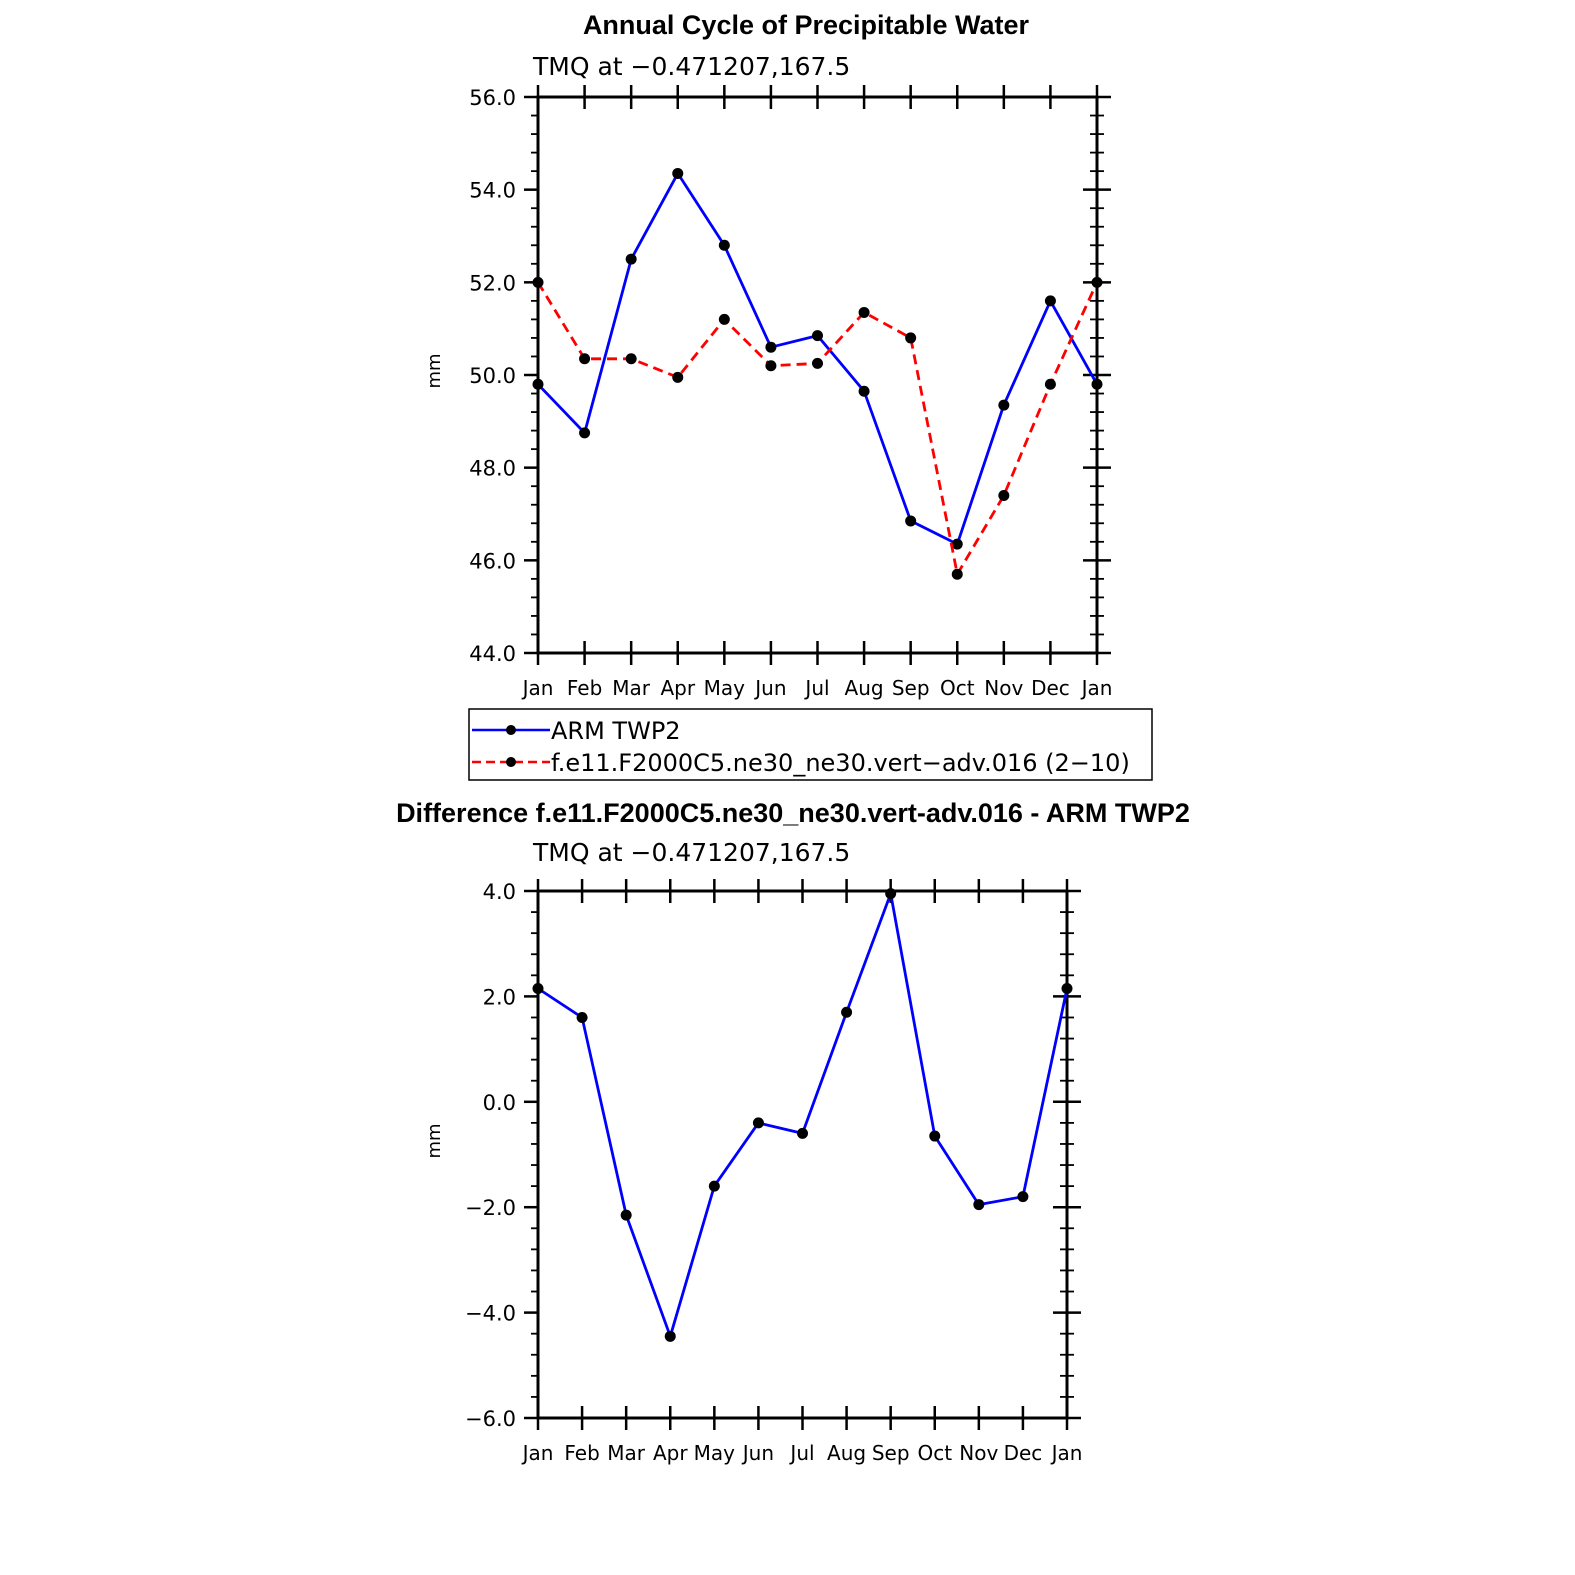  What do you see at coordinates (511, 730) in the screenshot?
I see `legend-marker-arm-twp2` at bounding box center [511, 730].